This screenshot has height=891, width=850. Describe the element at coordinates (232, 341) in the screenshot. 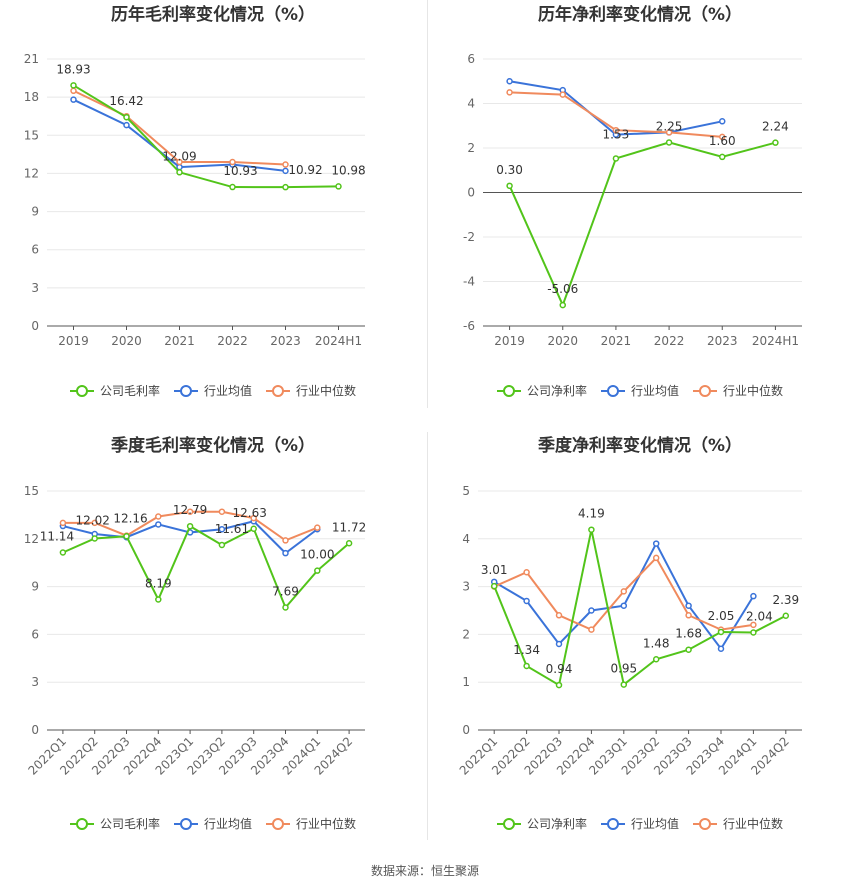

I see `x-tick-label: 2022` at that location.